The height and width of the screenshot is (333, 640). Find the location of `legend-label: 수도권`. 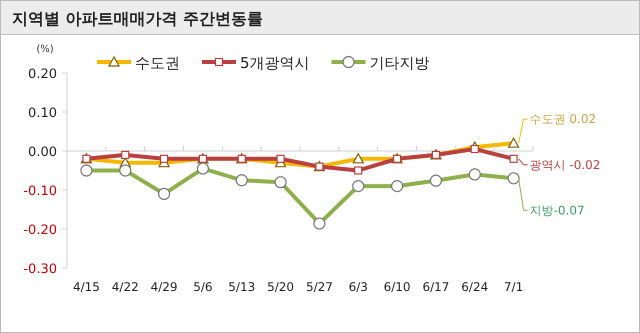

legend-label: 수도권 is located at coordinates (157, 63).